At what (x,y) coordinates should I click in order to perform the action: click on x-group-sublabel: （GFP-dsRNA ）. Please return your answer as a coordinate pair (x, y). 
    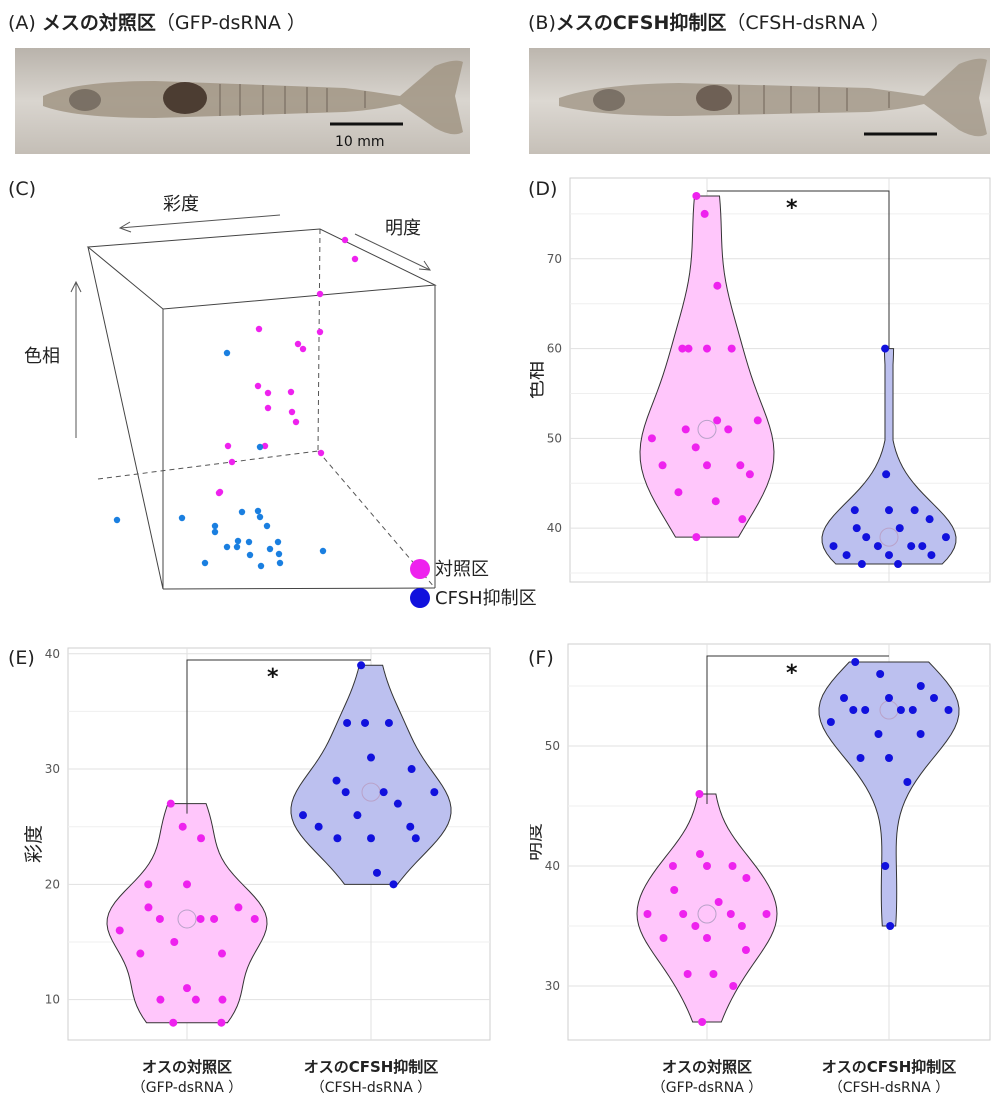
    Looking at the image, I should click on (187, 1088).